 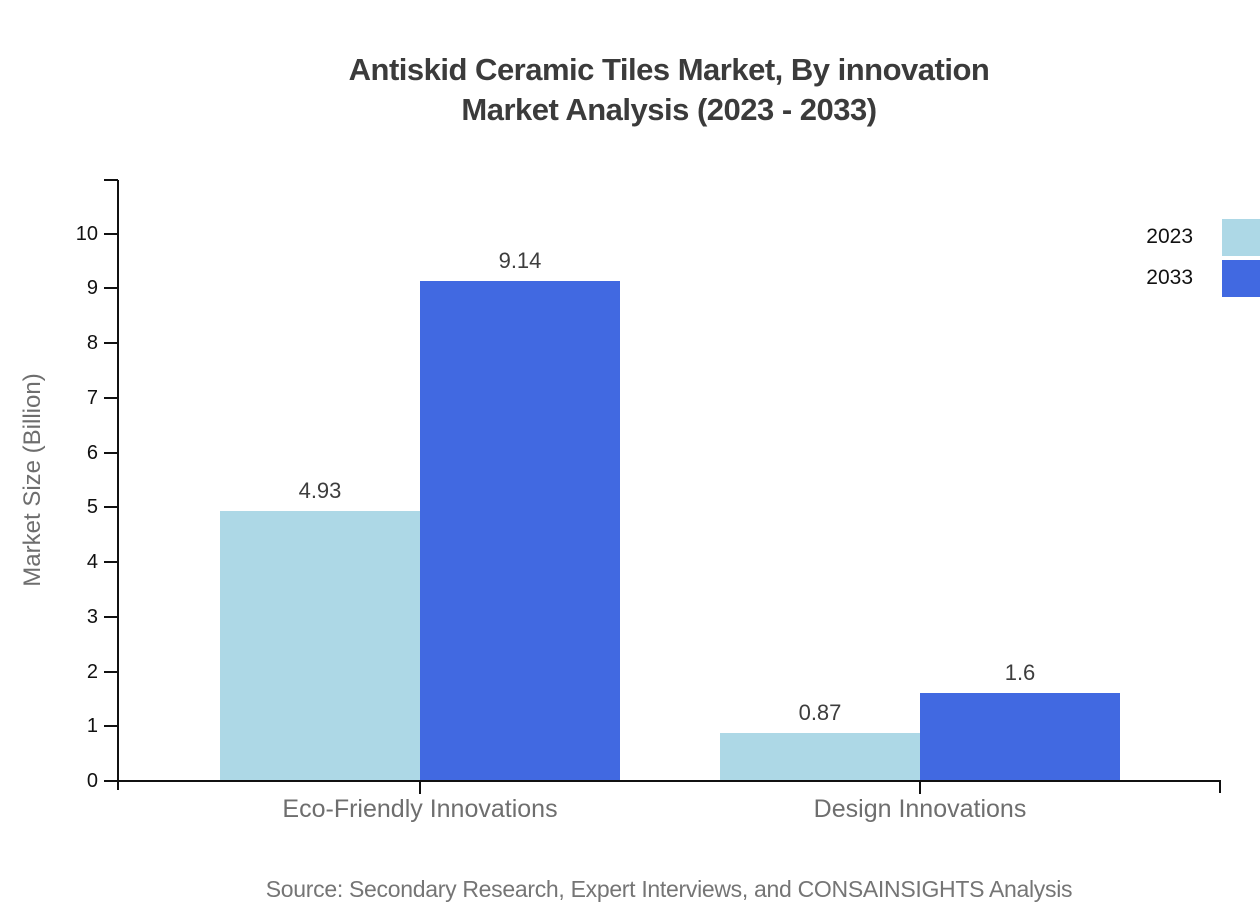 I want to click on legend: 2023 2033, so click(x=1203, y=257).